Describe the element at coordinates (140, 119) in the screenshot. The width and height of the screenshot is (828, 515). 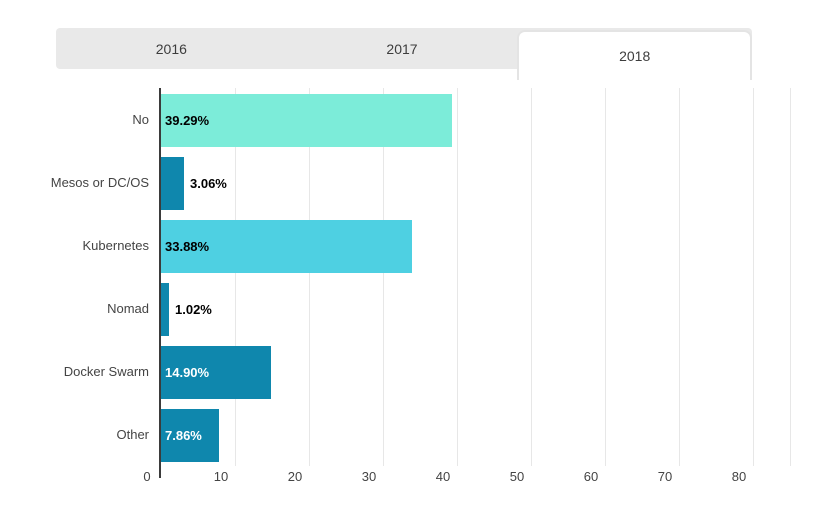
I see `category-label-no: No` at that location.